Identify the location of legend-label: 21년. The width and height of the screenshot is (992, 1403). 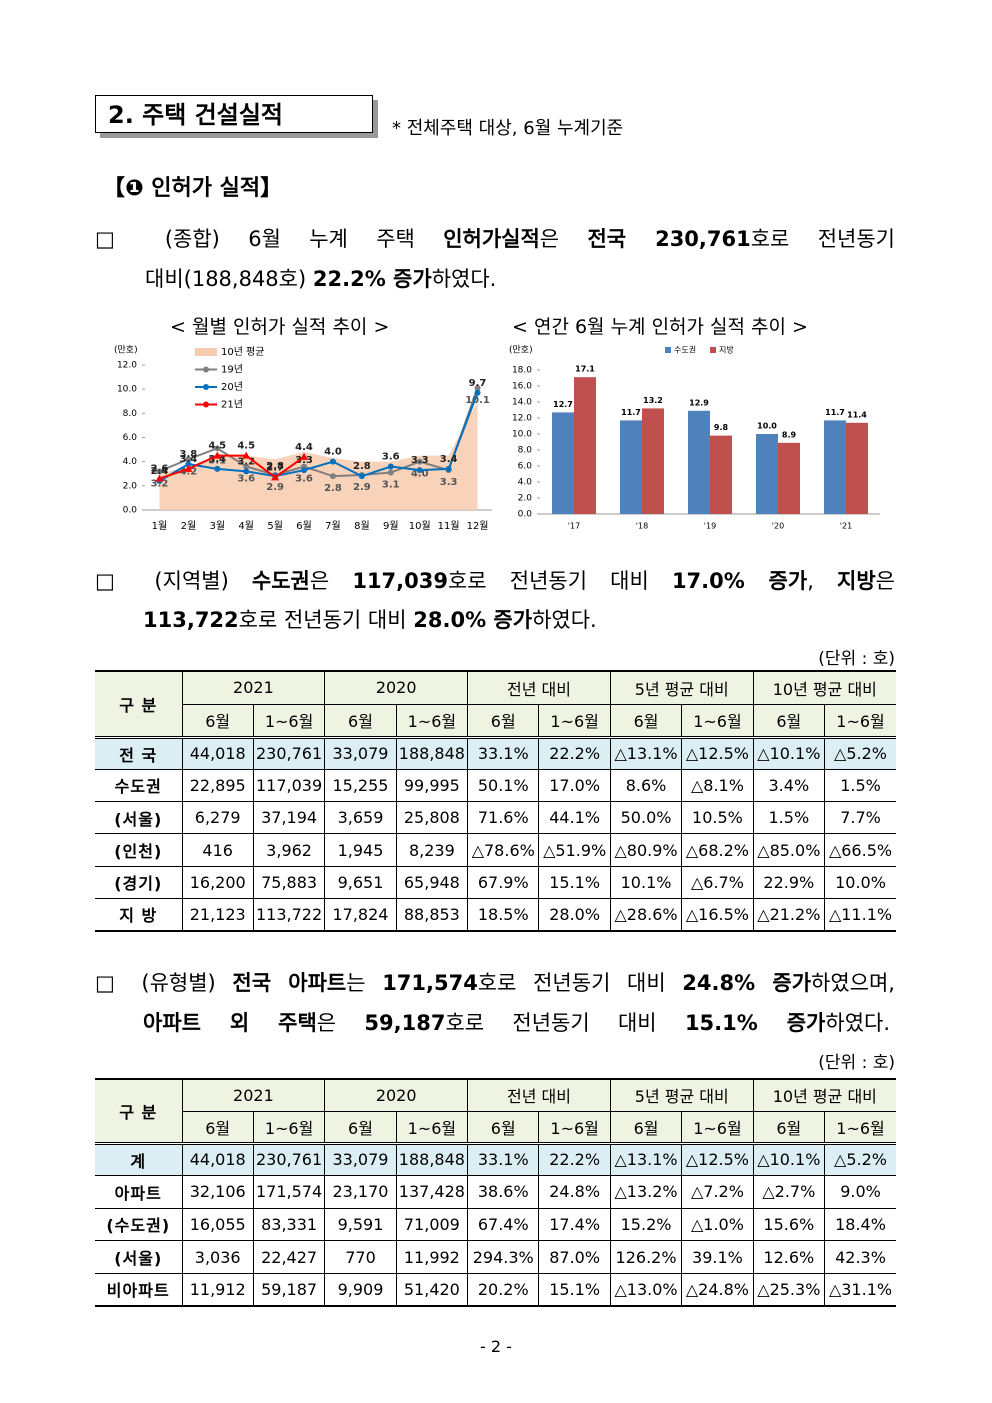
(232, 405).